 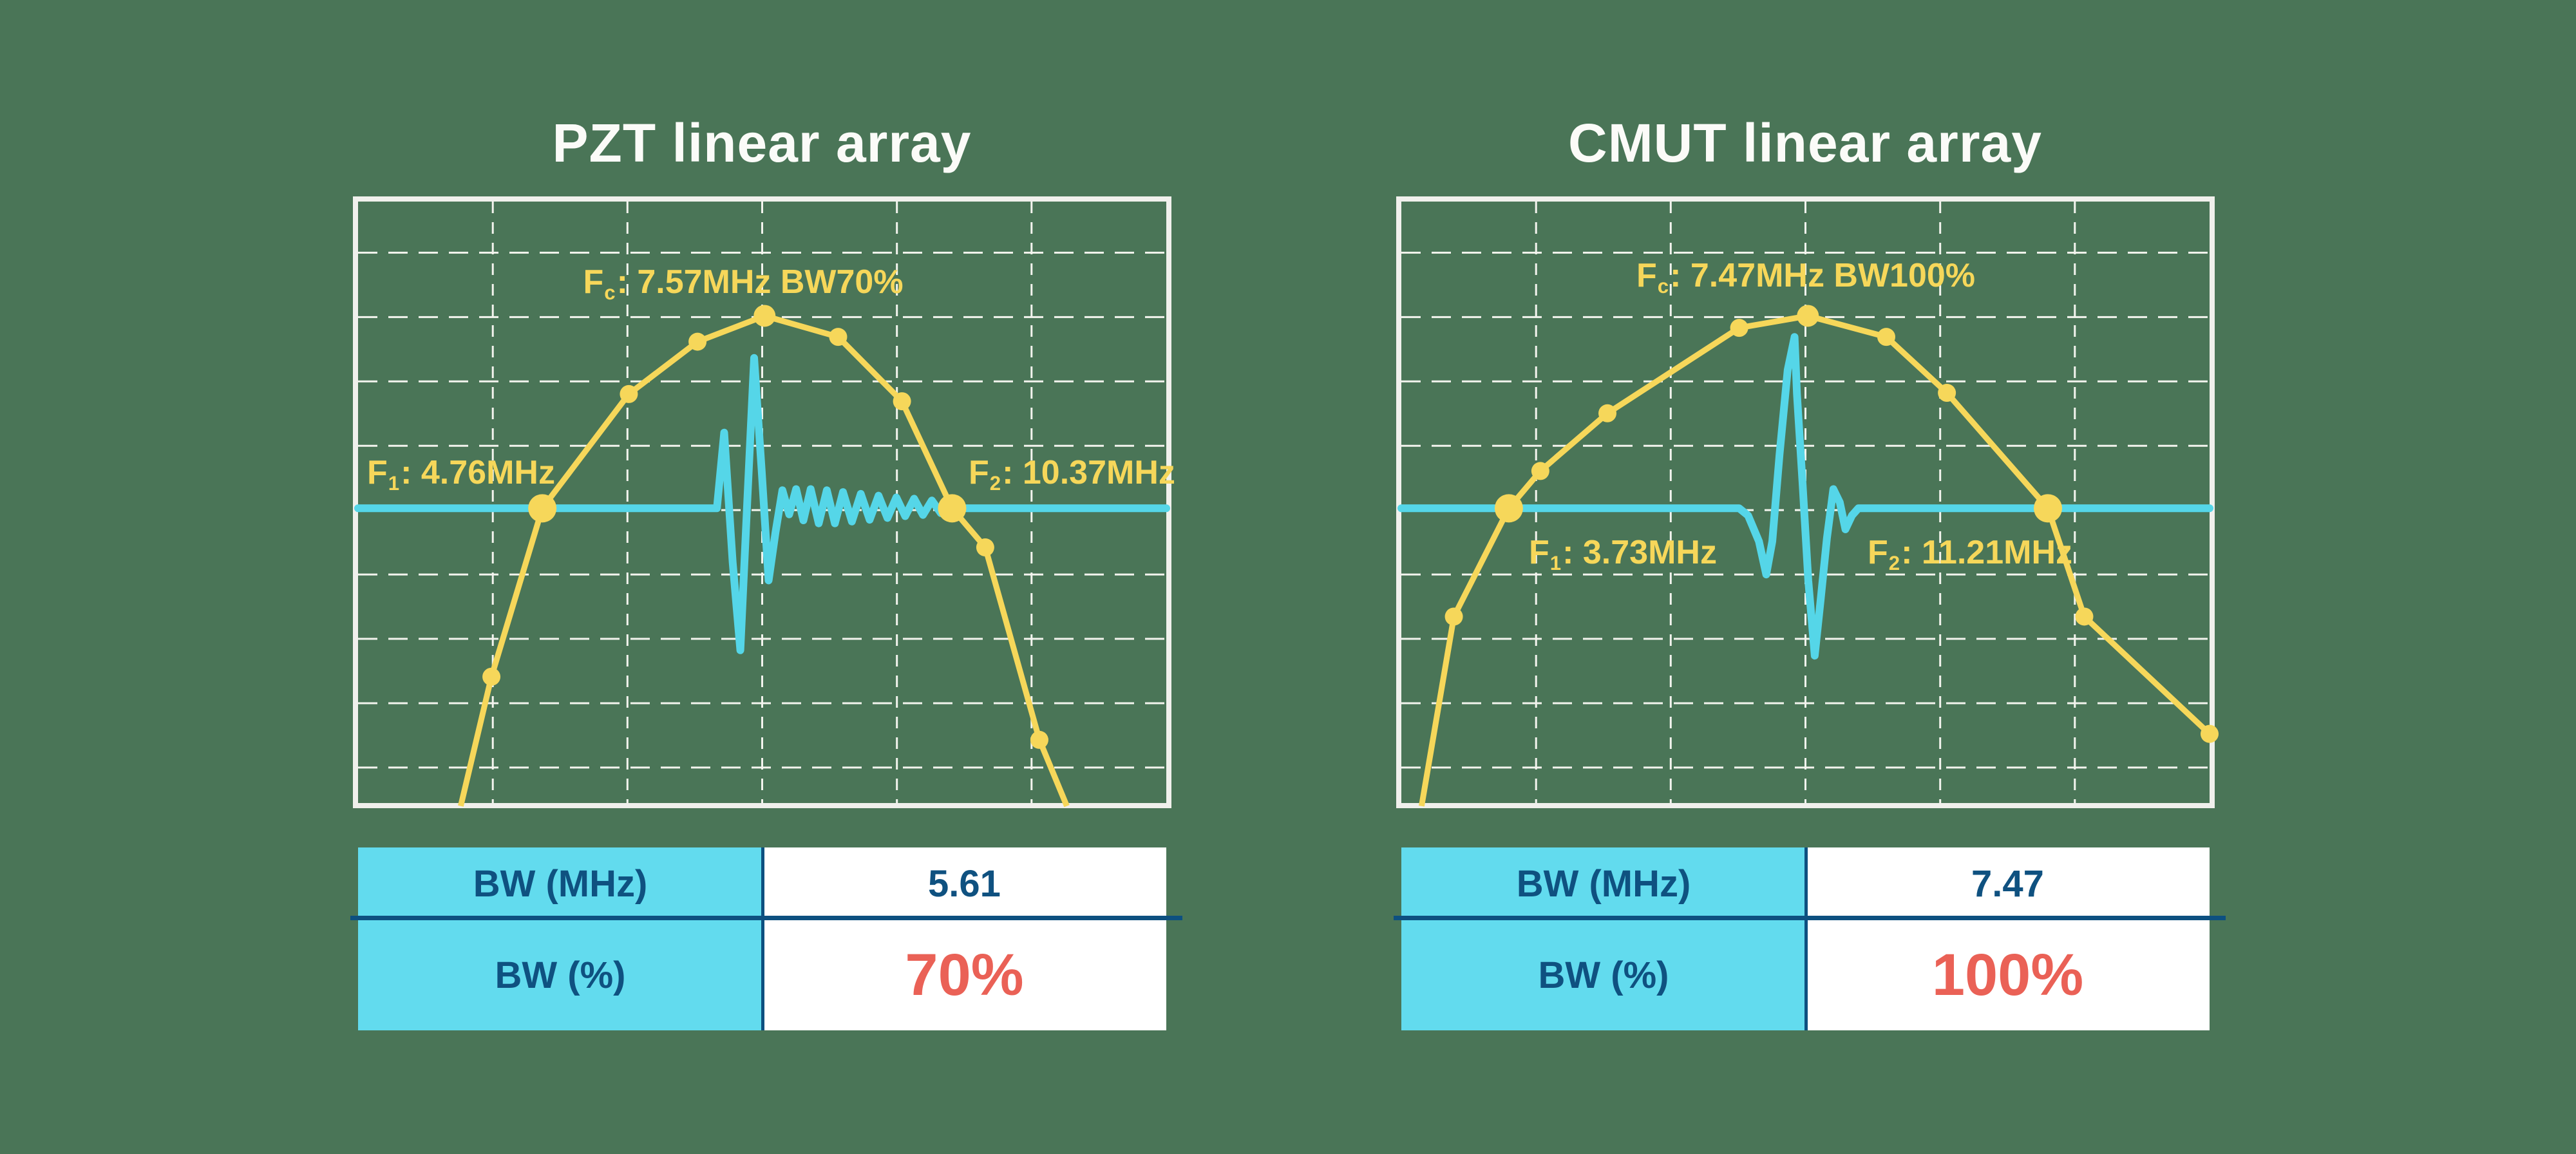 What do you see at coordinates (762, 143) in the screenshot?
I see `pzt-panel-title: PZT linear array` at bounding box center [762, 143].